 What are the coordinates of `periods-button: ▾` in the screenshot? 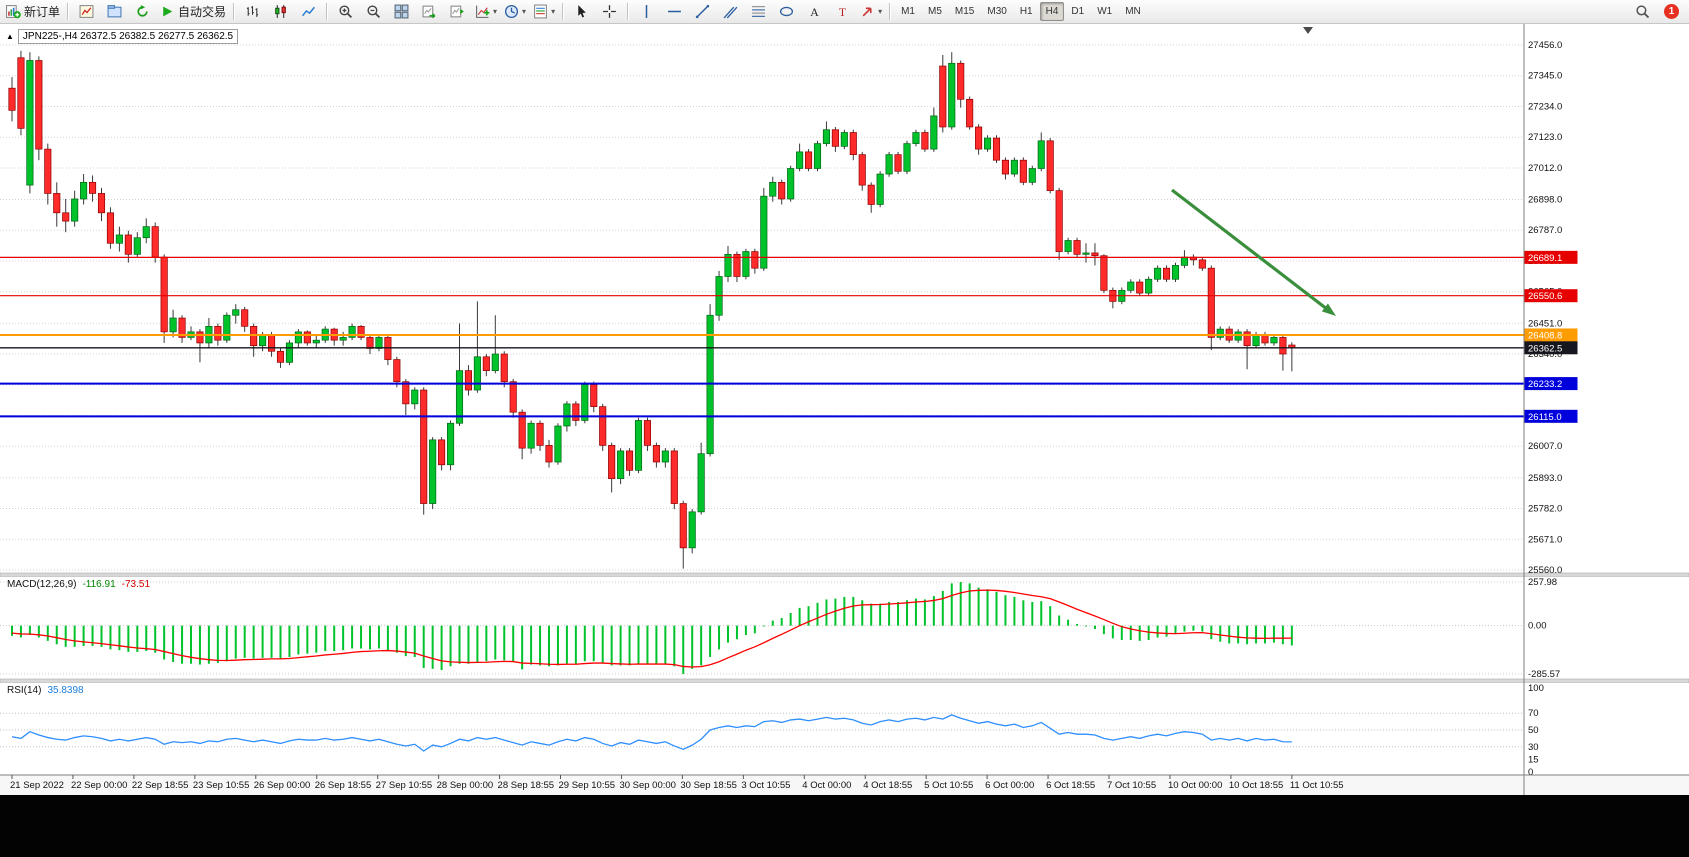 It's located at (515, 12).